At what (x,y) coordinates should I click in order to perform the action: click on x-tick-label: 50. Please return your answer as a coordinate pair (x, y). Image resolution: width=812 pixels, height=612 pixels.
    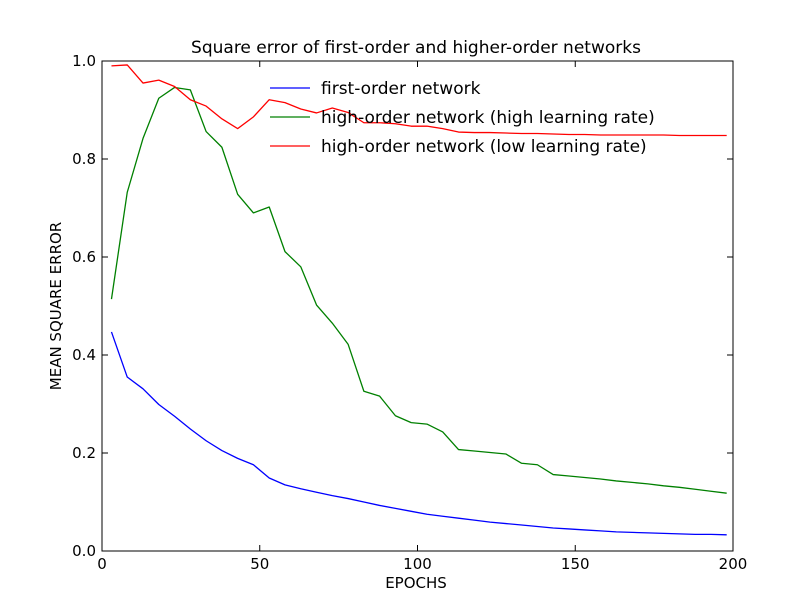
    Looking at the image, I should click on (259, 564).